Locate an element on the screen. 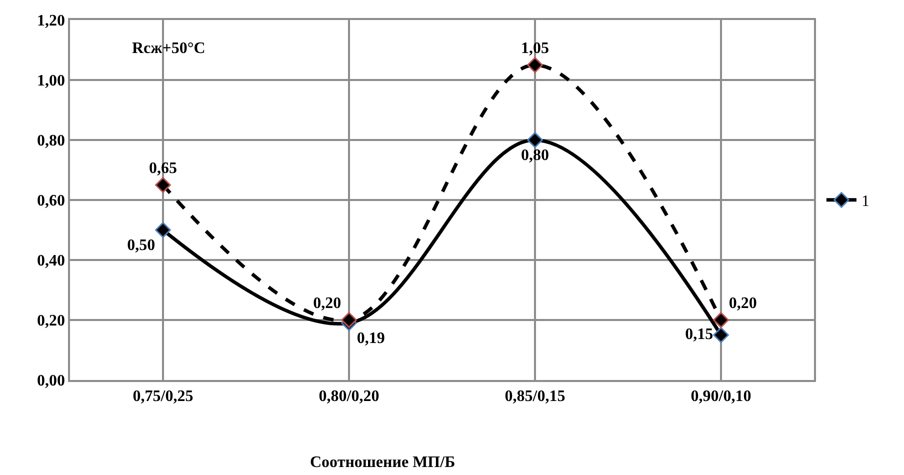 This screenshot has height=475, width=904. x-tick-label: 0,80/0,20 is located at coordinates (349, 396).